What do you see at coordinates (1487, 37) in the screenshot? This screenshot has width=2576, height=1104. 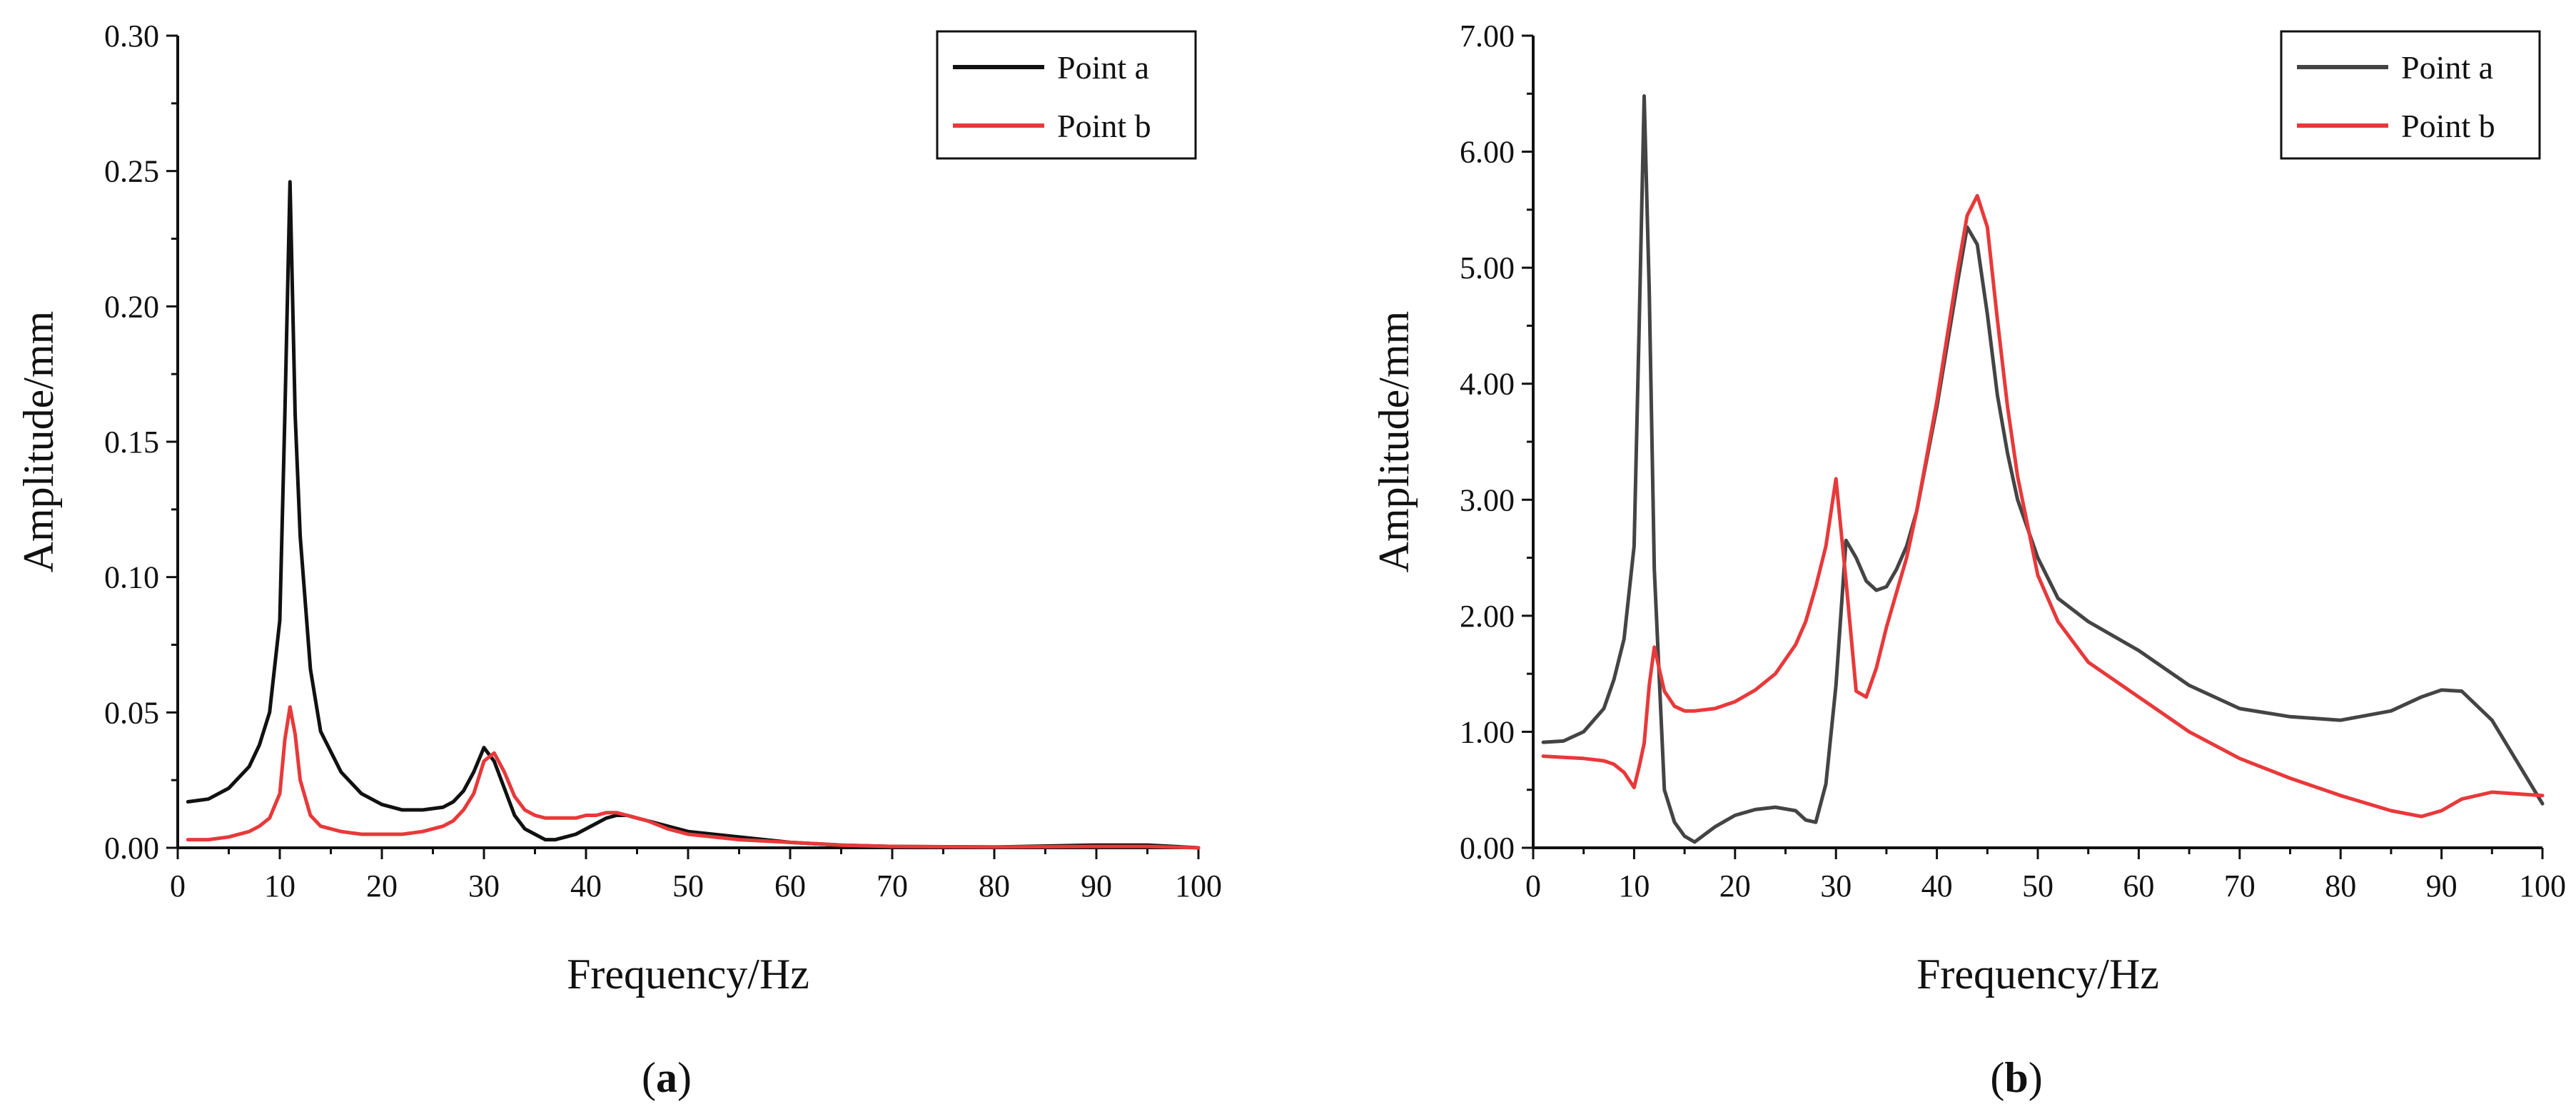 I see `y-tick-label: 7.00` at bounding box center [1487, 37].